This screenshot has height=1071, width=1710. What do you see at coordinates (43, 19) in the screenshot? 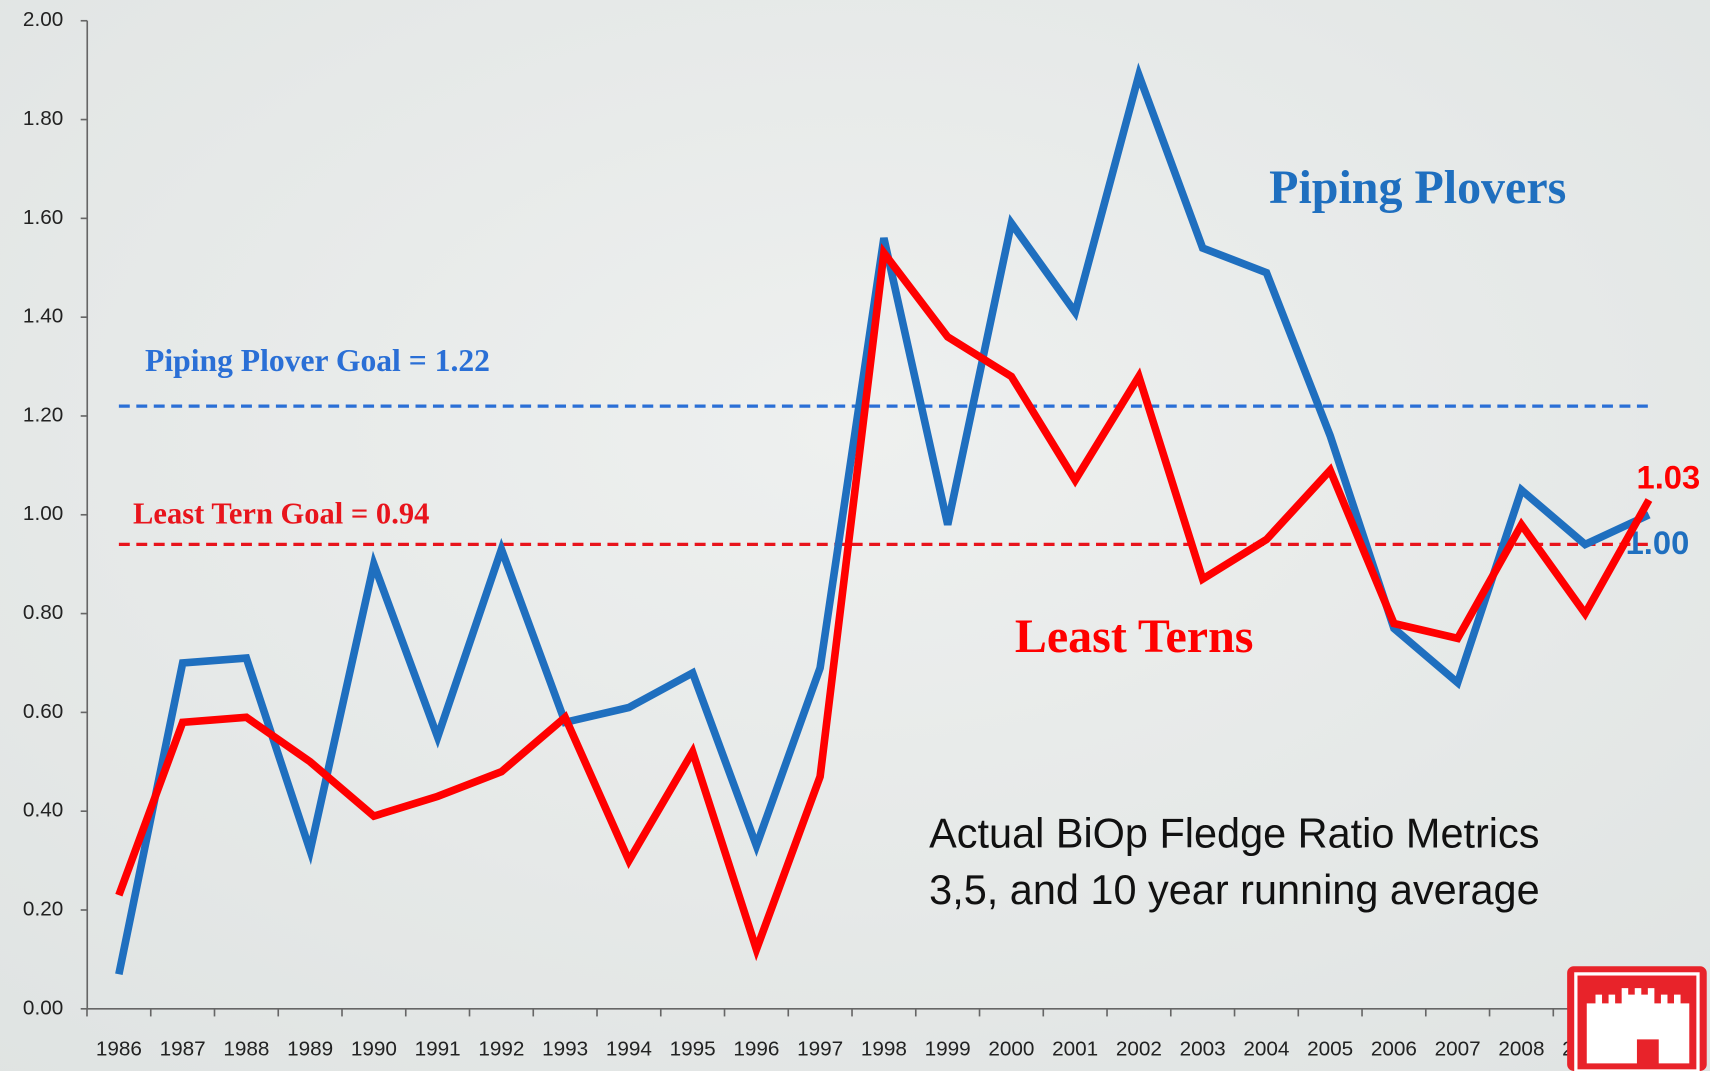
I see `y-tick-label: 2.00` at bounding box center [43, 19].